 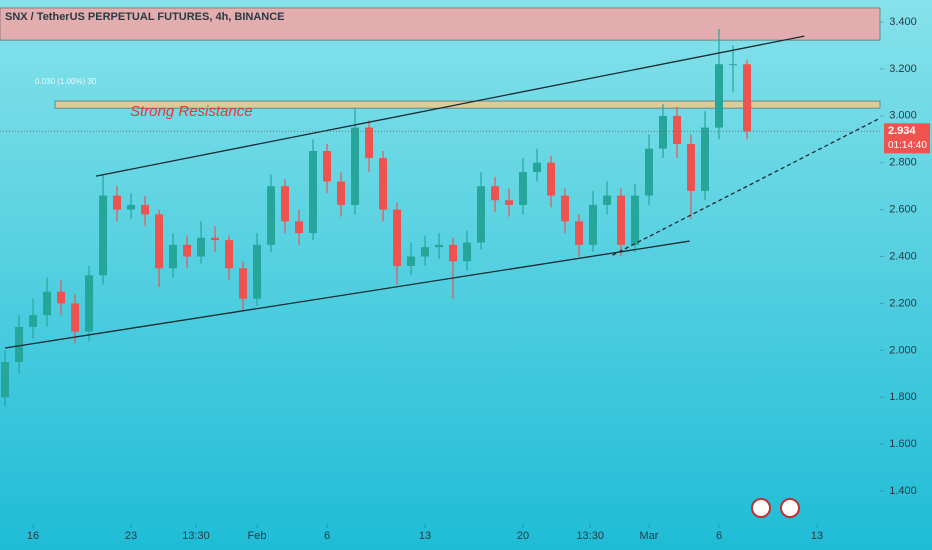 I want to click on last-price-label: 2.934, so click(x=902, y=131).